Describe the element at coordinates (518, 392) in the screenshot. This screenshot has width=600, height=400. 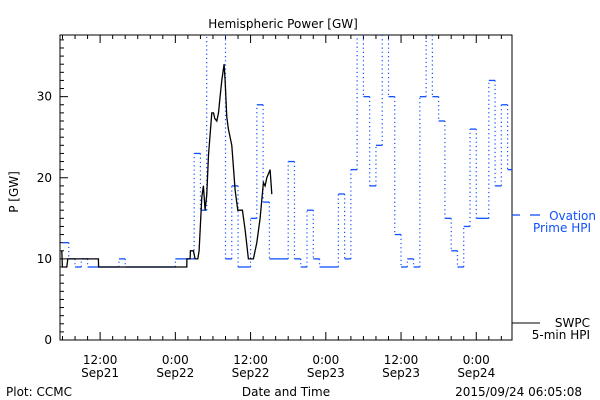
I see `plot-timestamp: 2015/09/24 06:05:08` at that location.